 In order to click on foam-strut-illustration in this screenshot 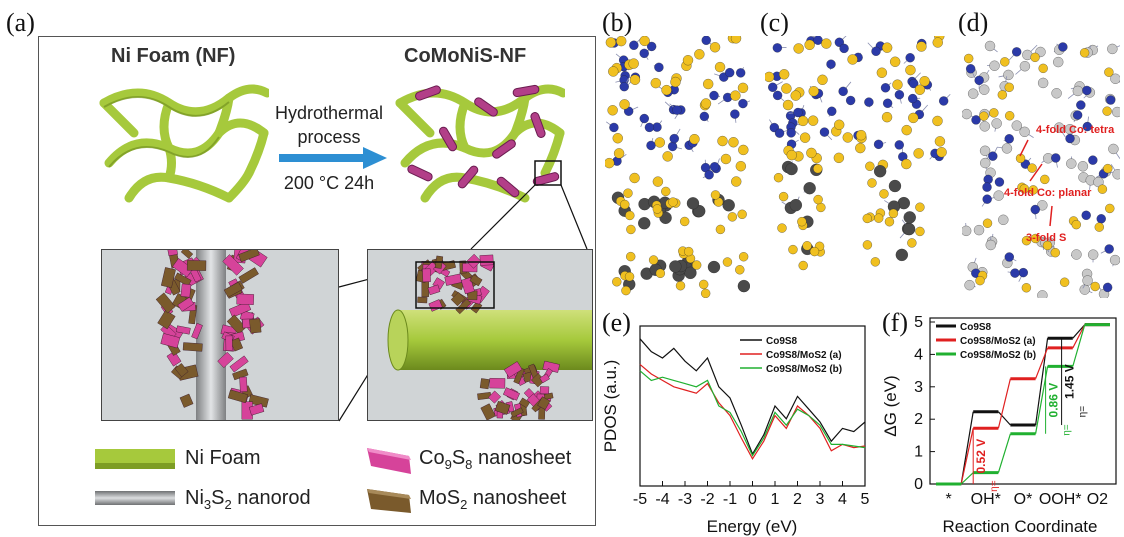, I will do `click(489, 338)`.